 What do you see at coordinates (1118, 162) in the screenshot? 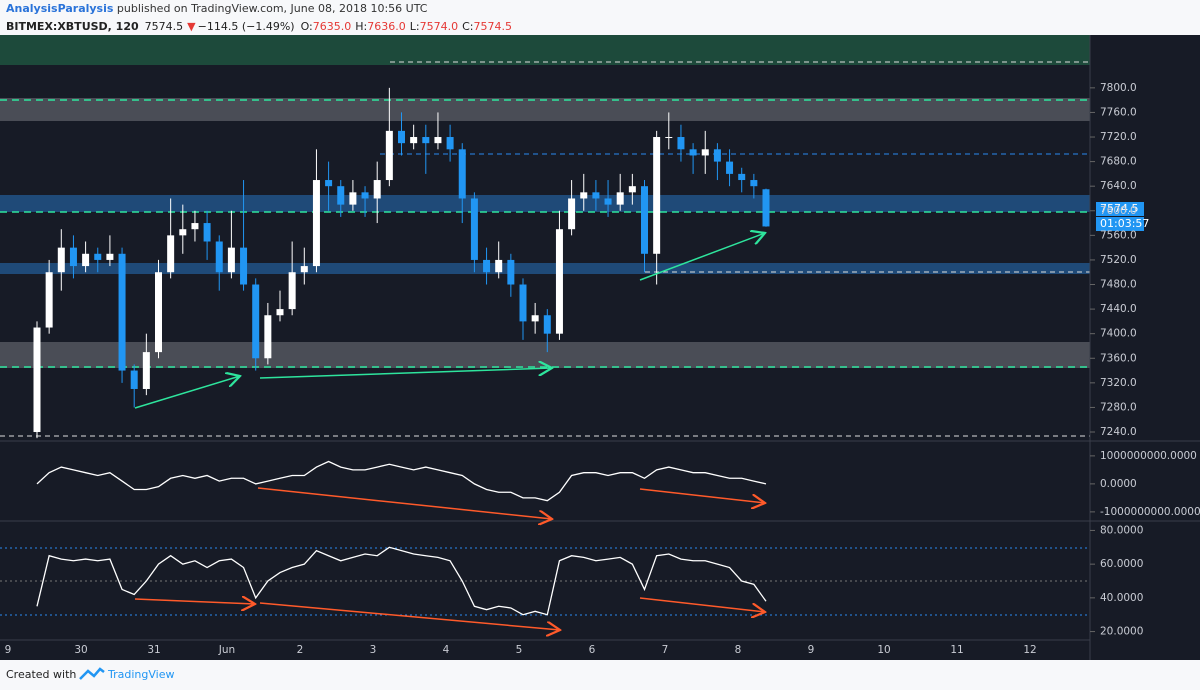
I see `y-tick-label: 7680.0` at bounding box center [1118, 162].